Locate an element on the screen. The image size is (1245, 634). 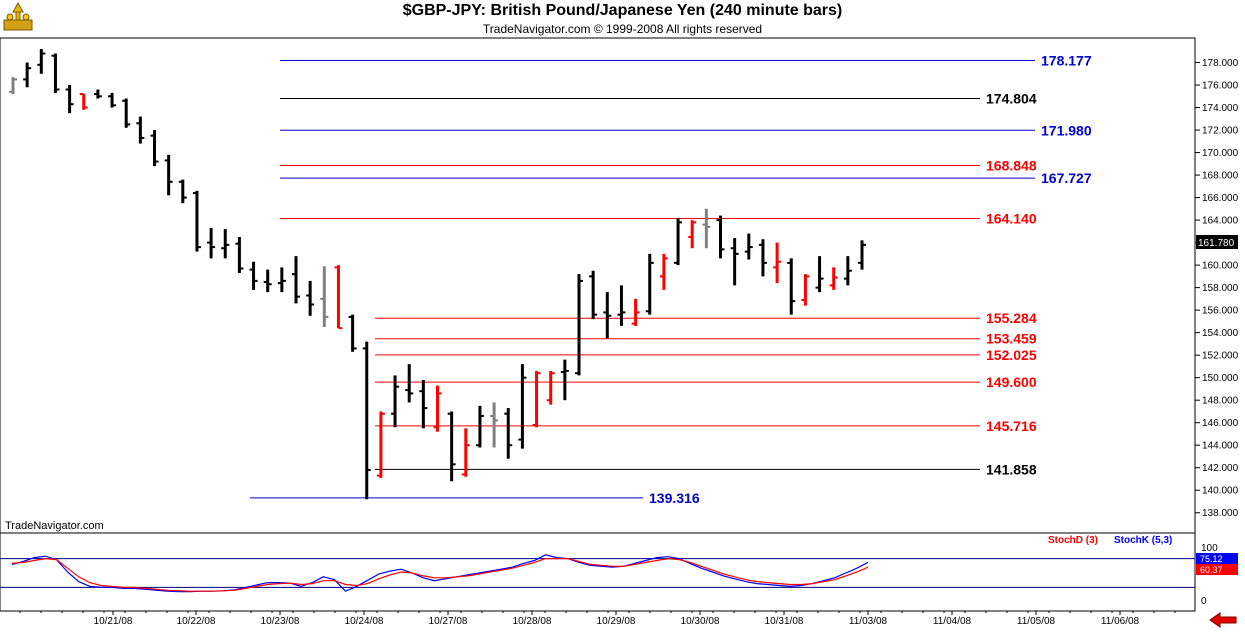
y-tick-label: 138.000 is located at coordinates (1220, 513).